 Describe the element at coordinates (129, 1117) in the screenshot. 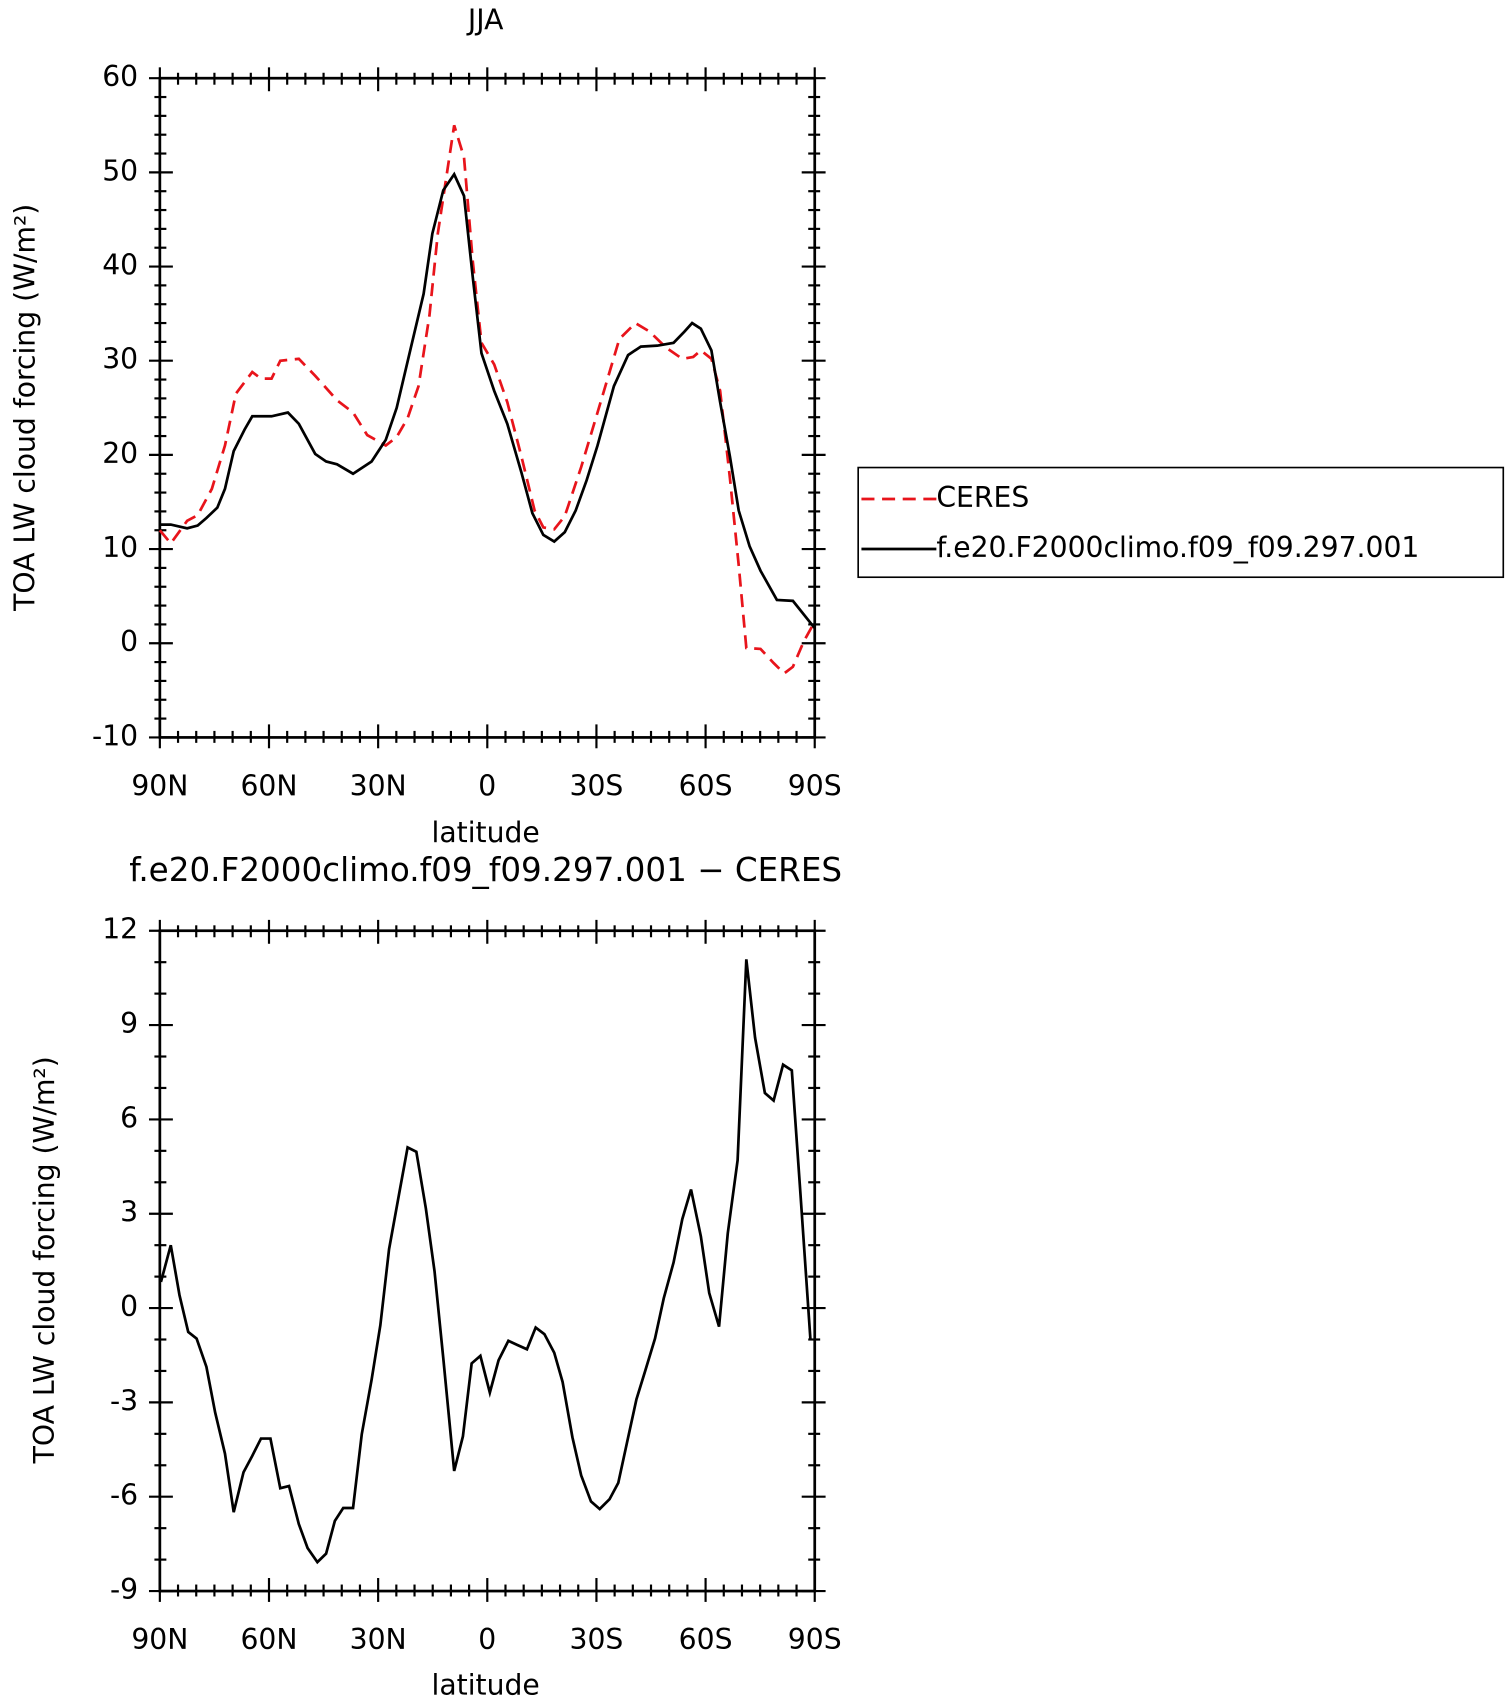

I see `y-tick-label: 6` at that location.